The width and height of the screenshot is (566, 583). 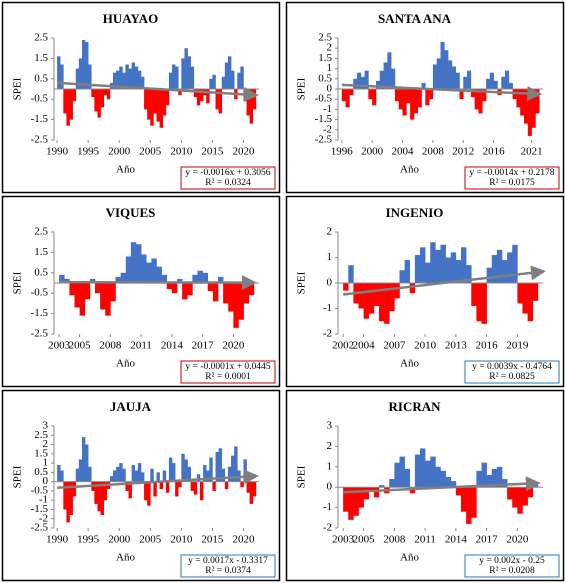 I want to click on trend-line, so click(x=158, y=91).